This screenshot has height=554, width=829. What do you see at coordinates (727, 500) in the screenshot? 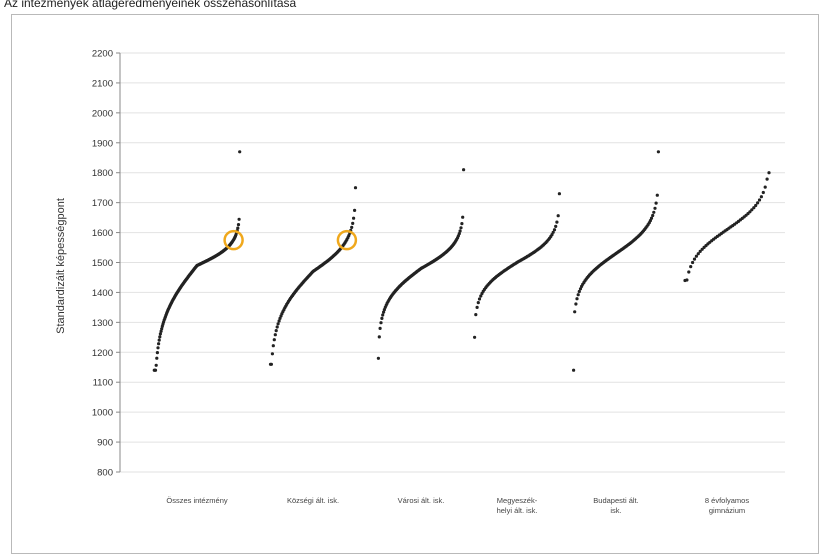
I see `category-label-5: 8 évfolyamos` at bounding box center [727, 500].